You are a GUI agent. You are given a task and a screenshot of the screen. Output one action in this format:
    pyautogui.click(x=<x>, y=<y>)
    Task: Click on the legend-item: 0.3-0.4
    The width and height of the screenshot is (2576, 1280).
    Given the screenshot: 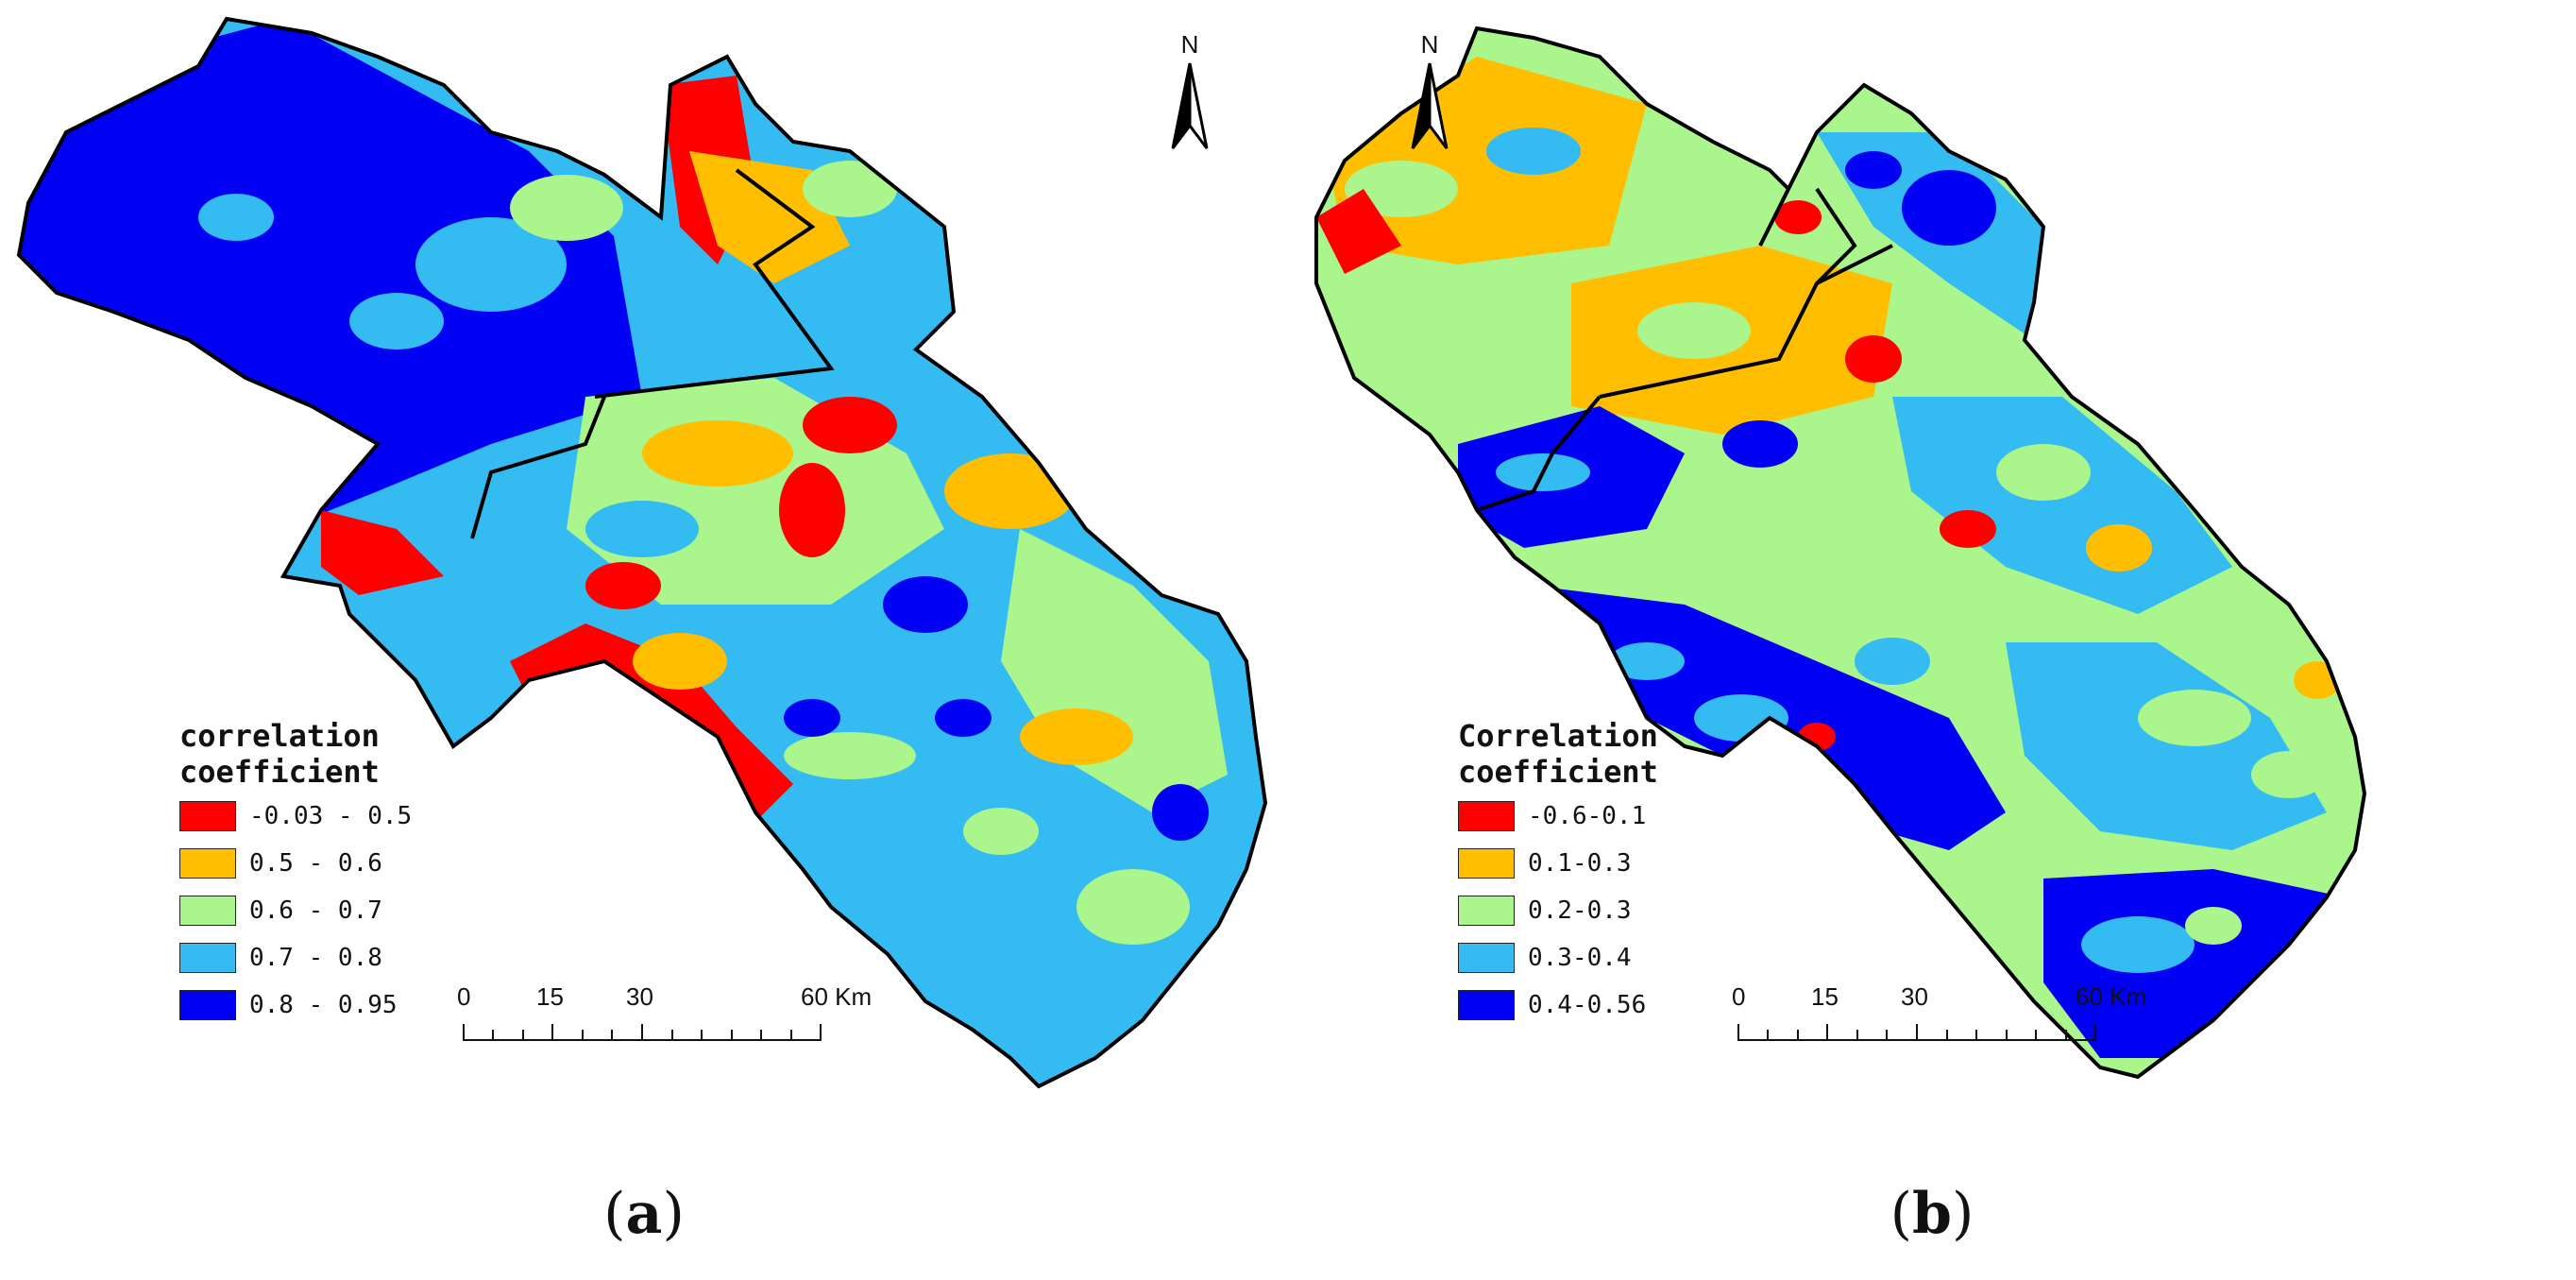 What is the action you would take?
    pyautogui.click(x=1580, y=958)
    